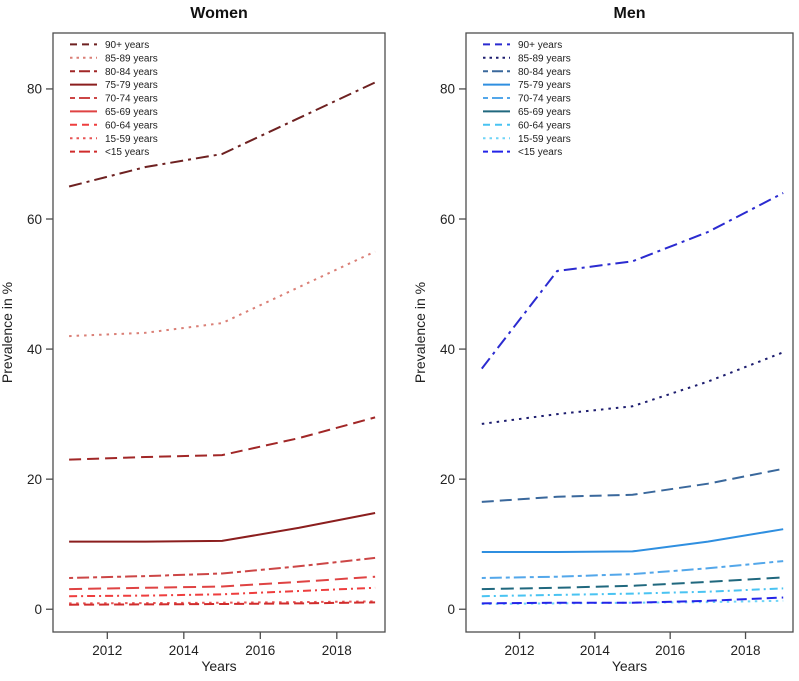  I want to click on chart-title: Women, so click(218, 13).